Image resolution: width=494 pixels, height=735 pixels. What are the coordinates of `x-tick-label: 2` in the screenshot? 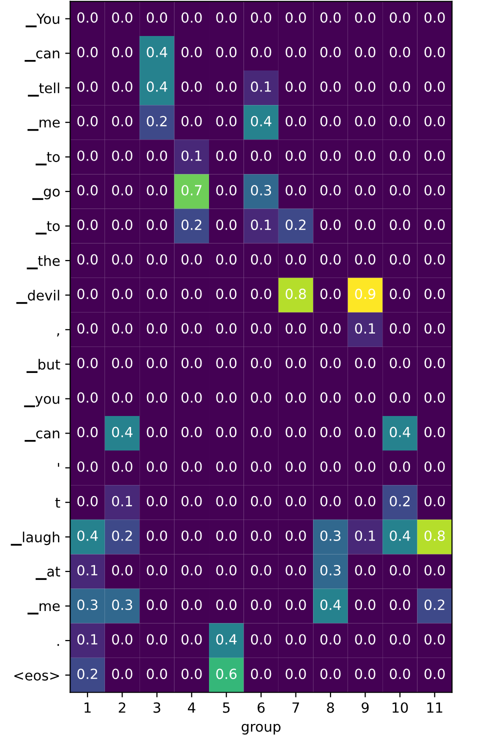 It's located at (122, 707).